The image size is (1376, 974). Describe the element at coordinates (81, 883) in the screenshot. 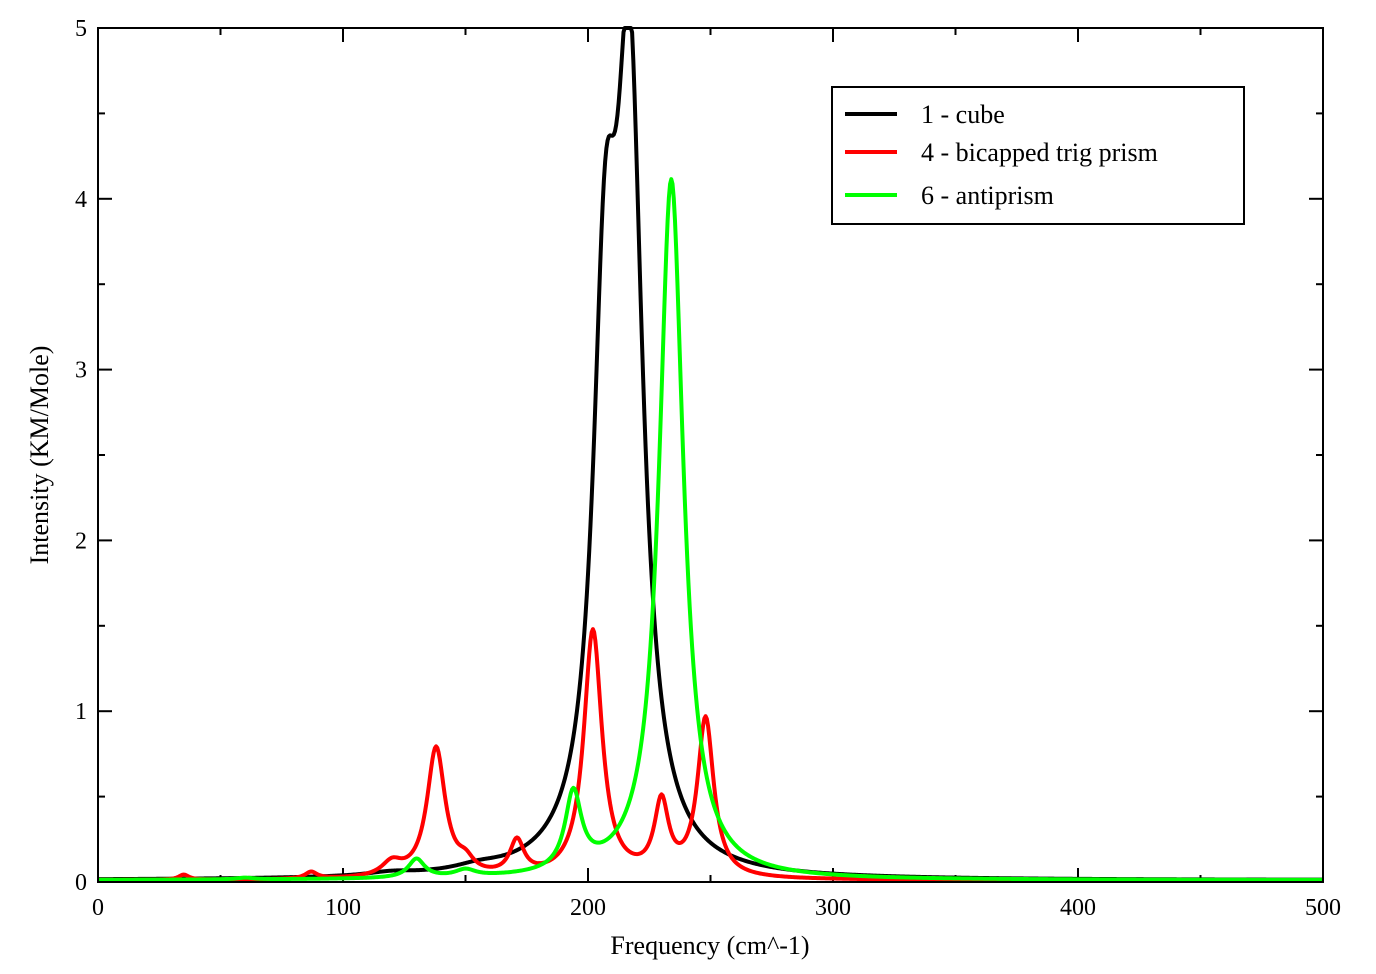

I see `y-tick-label: 0` at that location.